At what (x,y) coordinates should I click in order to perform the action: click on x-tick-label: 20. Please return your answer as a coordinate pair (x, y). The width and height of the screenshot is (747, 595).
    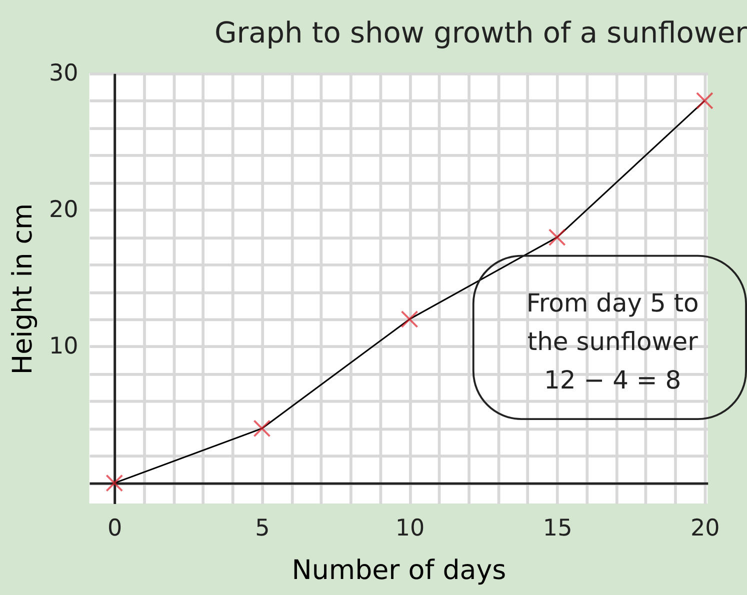
    Looking at the image, I should click on (705, 529).